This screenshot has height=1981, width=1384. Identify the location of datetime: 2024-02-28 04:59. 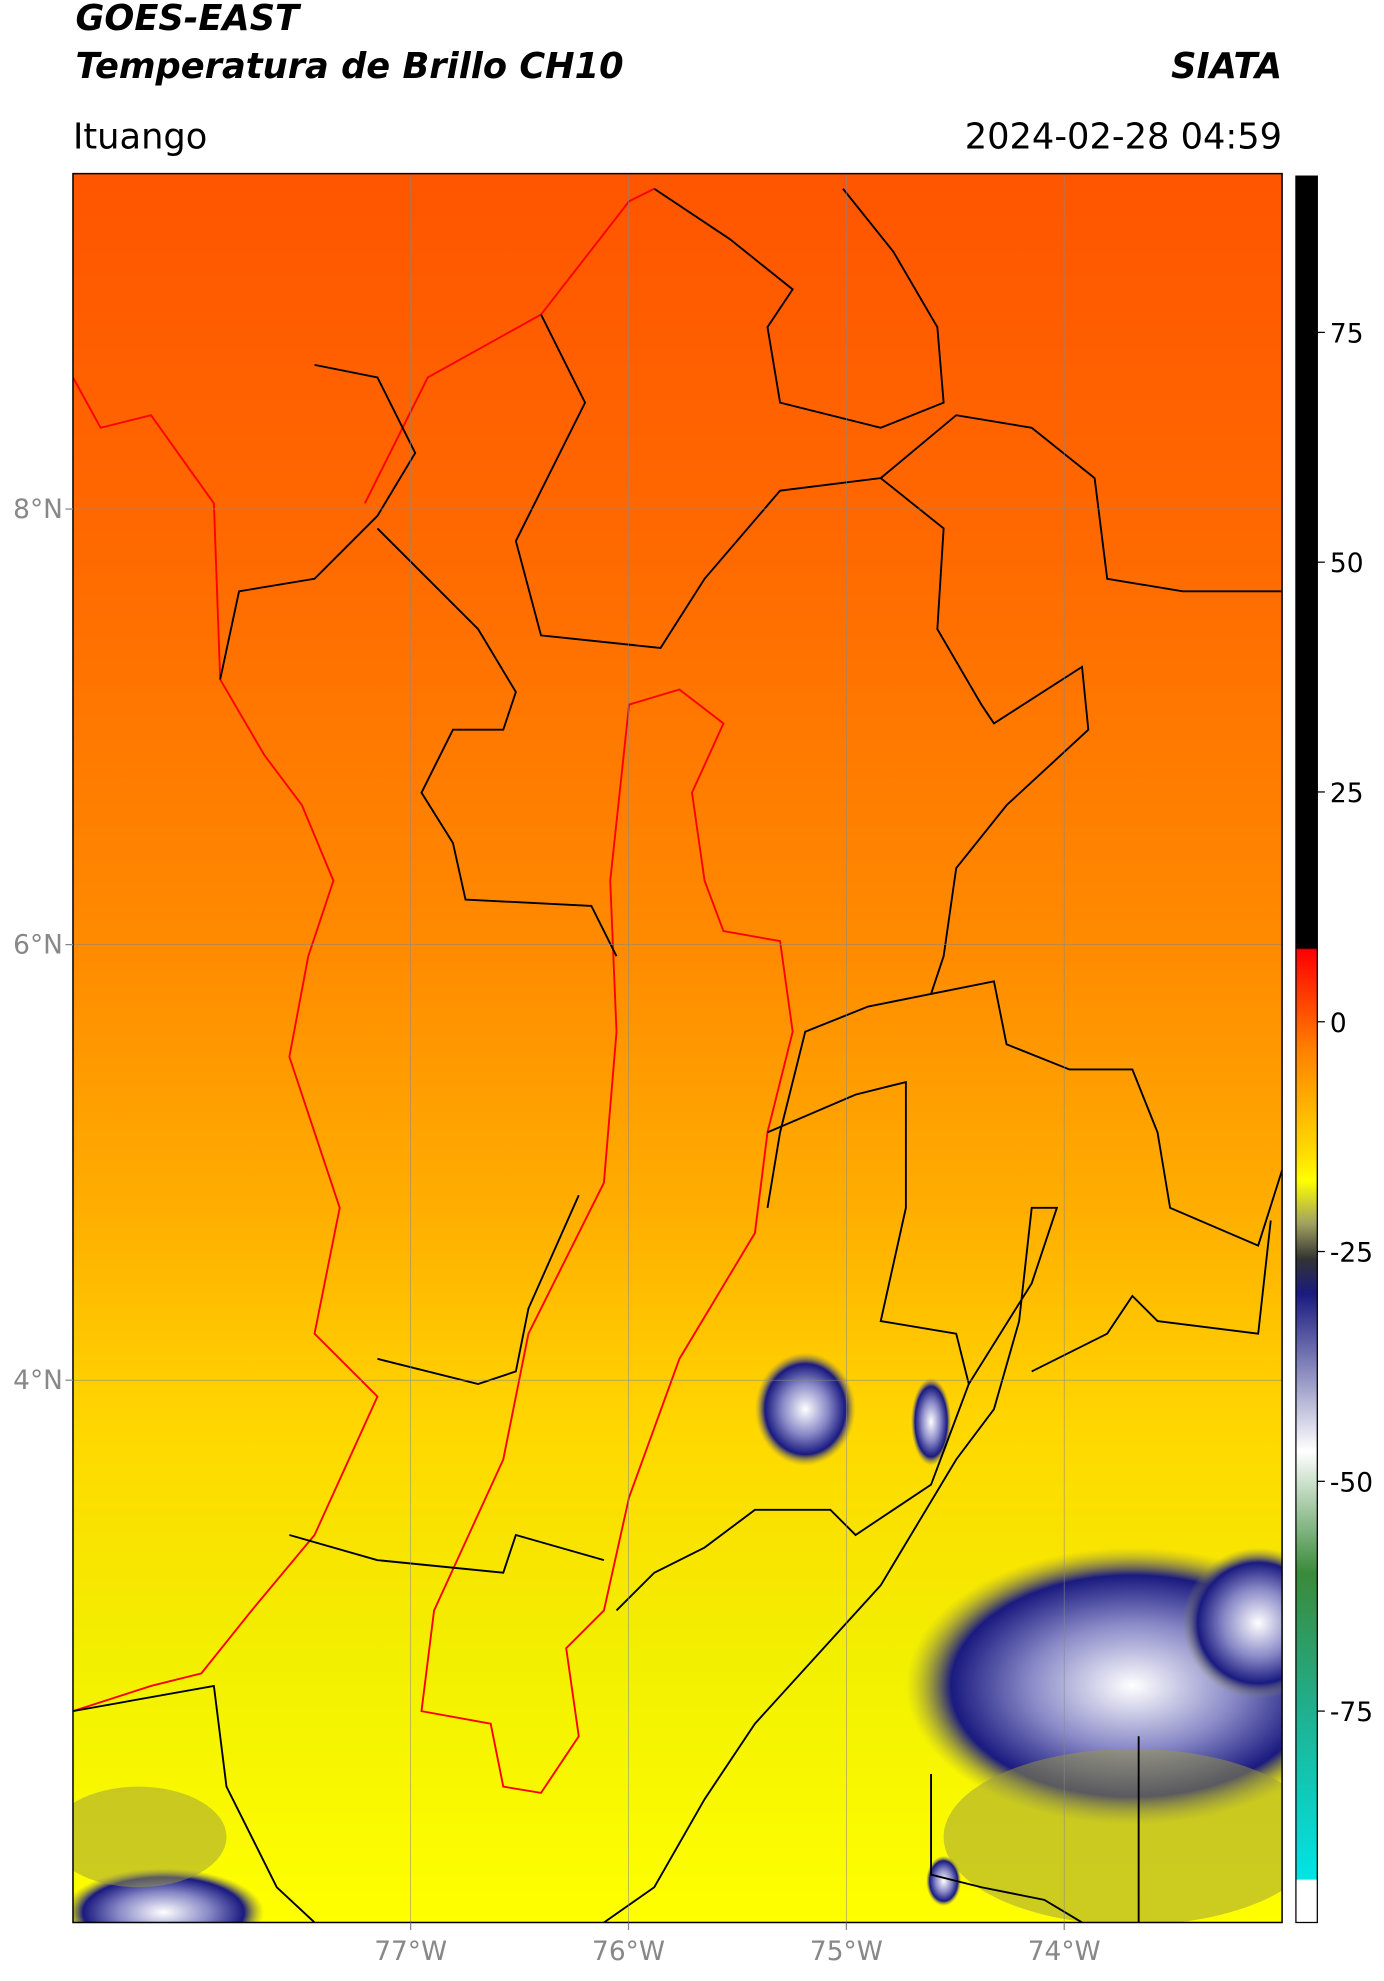
(1123, 136).